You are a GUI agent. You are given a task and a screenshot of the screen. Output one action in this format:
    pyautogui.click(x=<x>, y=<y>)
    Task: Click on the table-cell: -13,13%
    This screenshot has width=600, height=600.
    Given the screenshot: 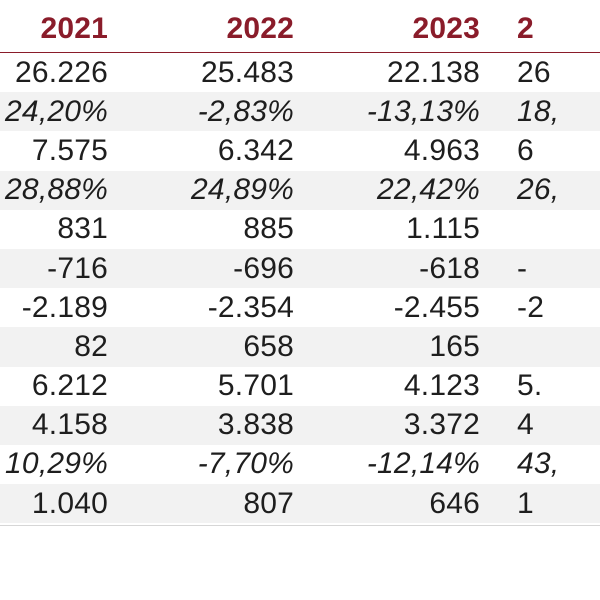 What is the action you would take?
    pyautogui.click(x=423, y=111)
    